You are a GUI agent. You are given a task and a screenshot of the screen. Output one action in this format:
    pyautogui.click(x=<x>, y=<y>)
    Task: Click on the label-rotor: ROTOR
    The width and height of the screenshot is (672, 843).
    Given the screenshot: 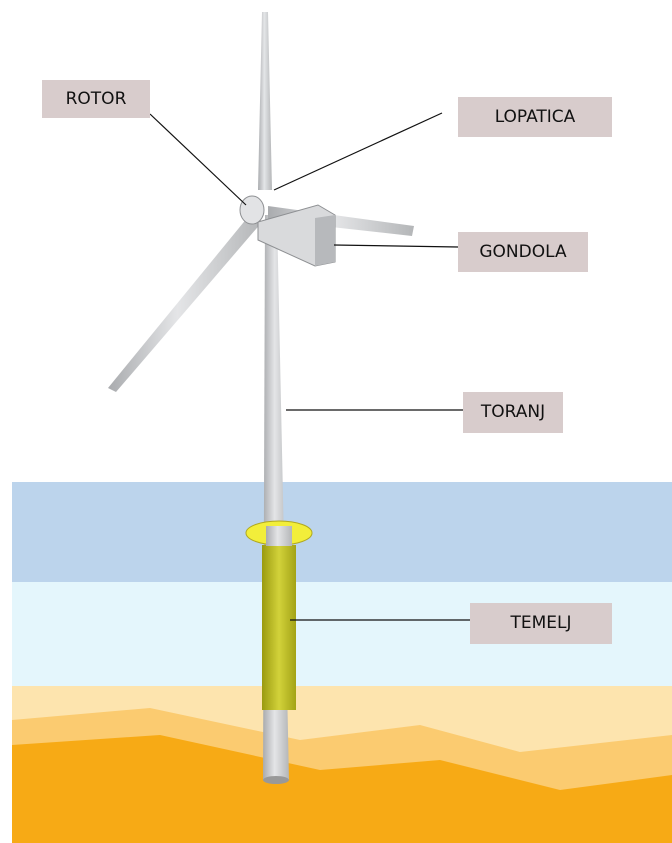 What is the action you would take?
    pyautogui.click(x=144, y=143)
    